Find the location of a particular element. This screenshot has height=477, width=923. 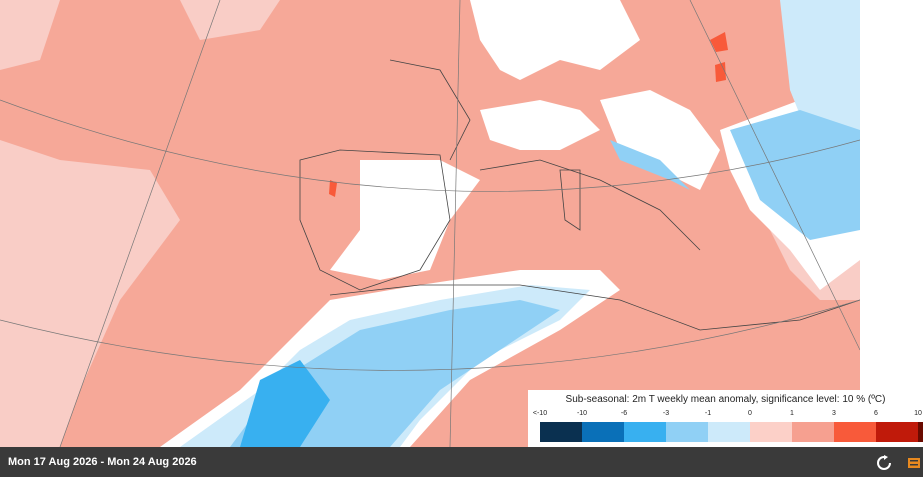

legend-tick-label: -10 is located at coordinates (582, 413).